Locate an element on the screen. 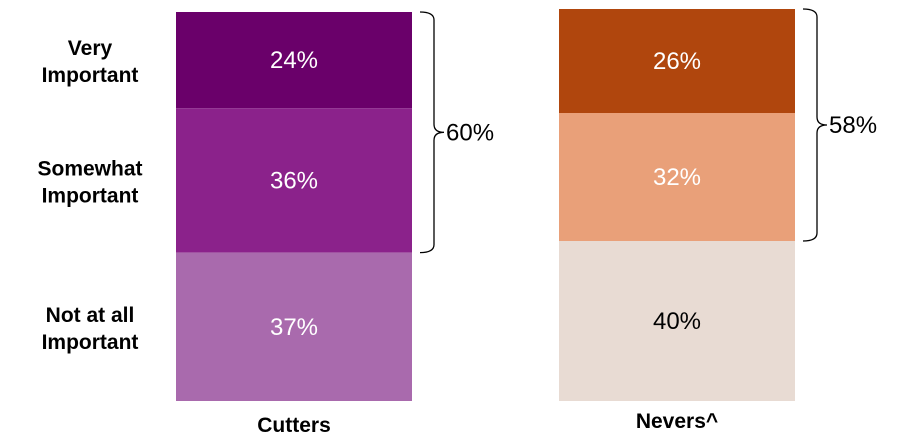 The width and height of the screenshot is (917, 441). segment-label-line: Not at all is located at coordinates (90, 315).